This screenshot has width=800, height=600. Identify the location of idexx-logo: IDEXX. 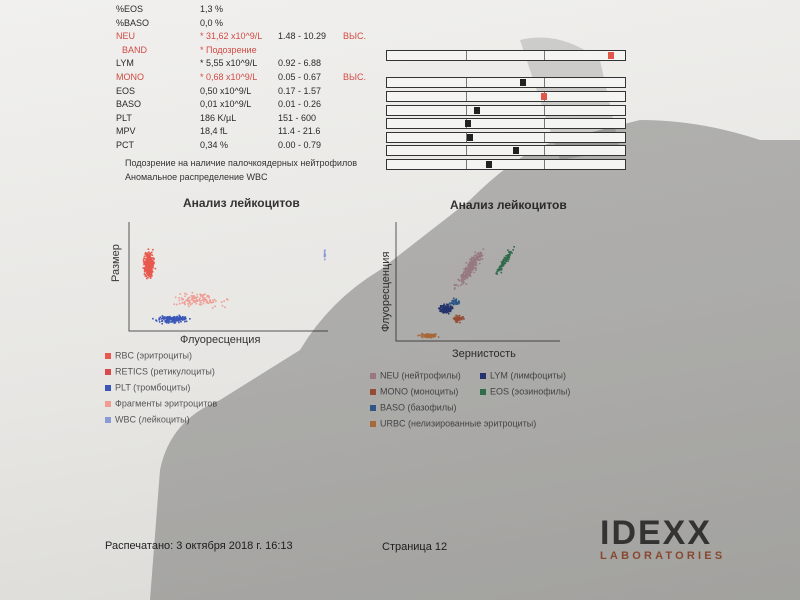
(656, 533).